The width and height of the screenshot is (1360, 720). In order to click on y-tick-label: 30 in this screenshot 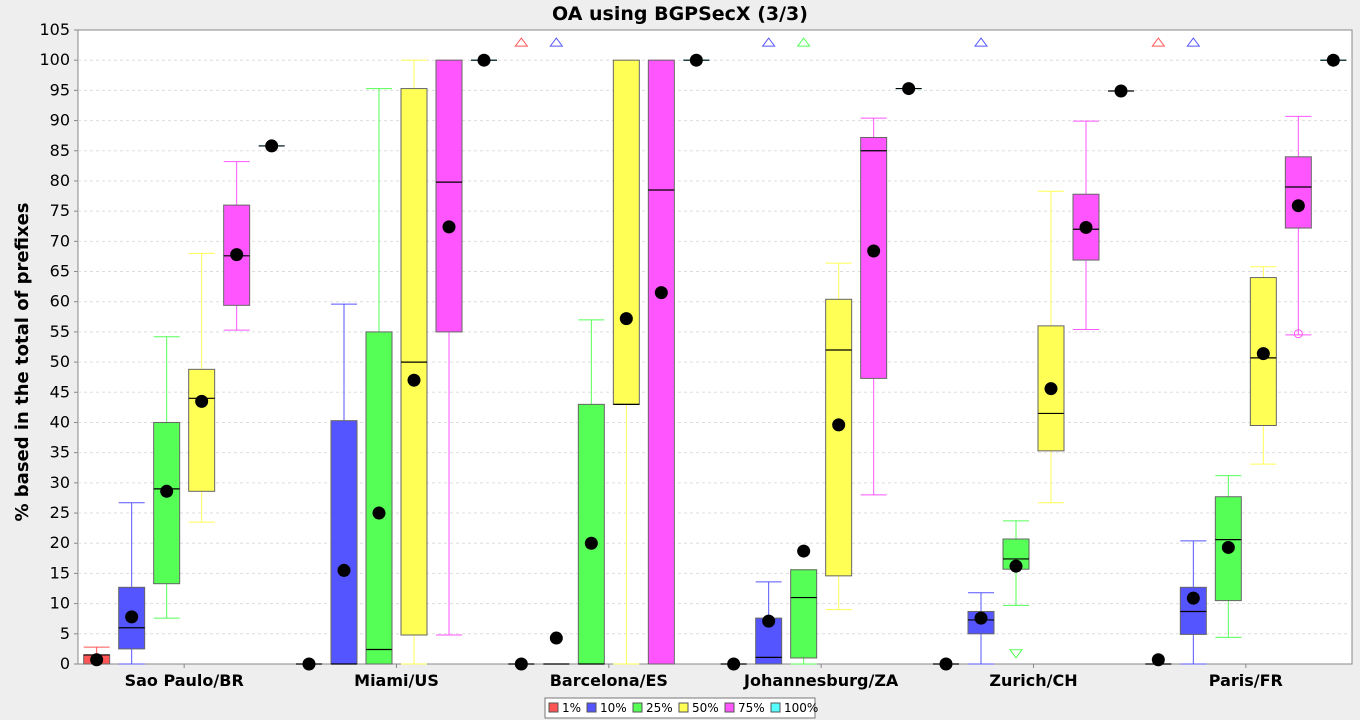, I will do `click(60, 482)`.